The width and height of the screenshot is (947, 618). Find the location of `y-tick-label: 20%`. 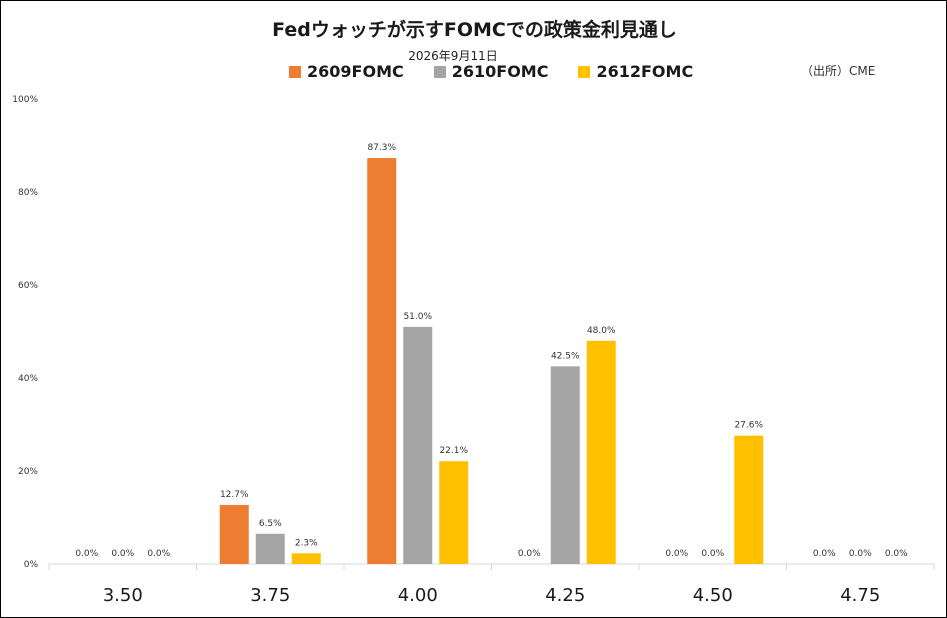

y-tick-label: 20% is located at coordinates (28, 472).